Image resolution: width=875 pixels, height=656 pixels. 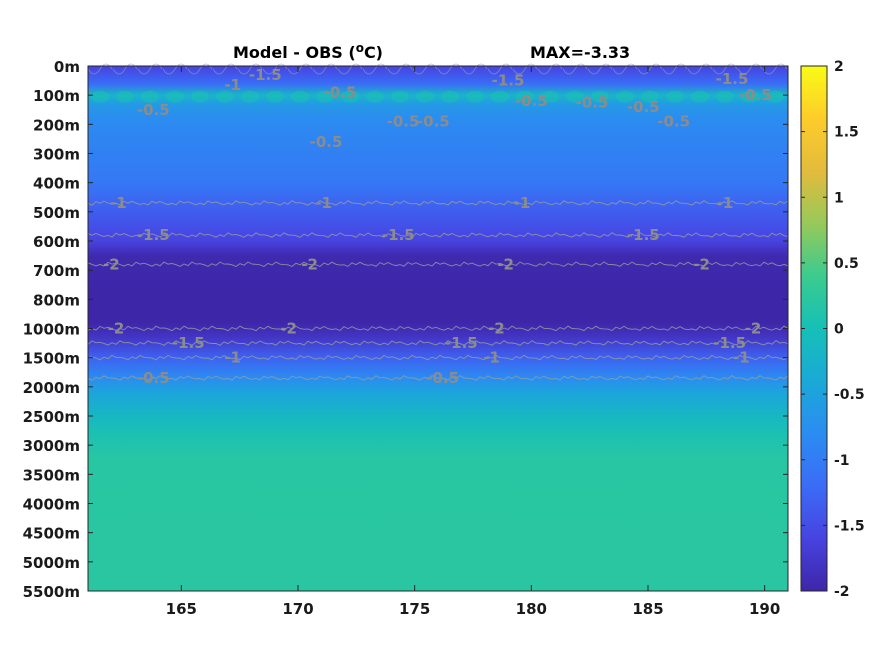 What do you see at coordinates (56, 271) in the screenshot?
I see `y-tick-label: 700m` at bounding box center [56, 271].